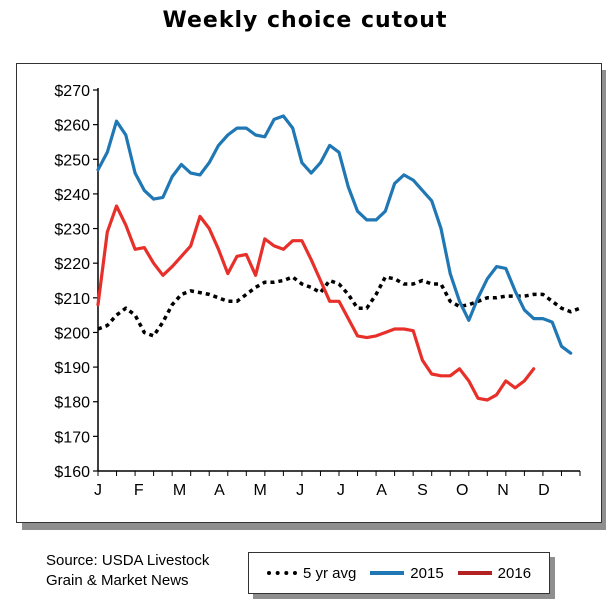  What do you see at coordinates (72, 472) in the screenshot?
I see `y-tick-label: $160` at bounding box center [72, 472].